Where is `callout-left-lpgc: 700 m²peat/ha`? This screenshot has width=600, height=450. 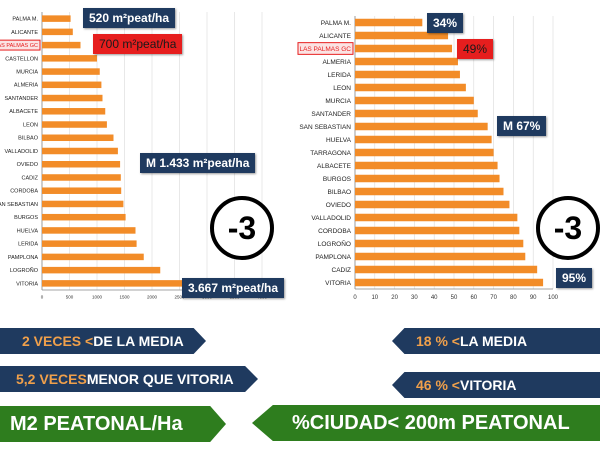 callout-left-lpgc: 700 m²peat/ha is located at coordinates (138, 44).